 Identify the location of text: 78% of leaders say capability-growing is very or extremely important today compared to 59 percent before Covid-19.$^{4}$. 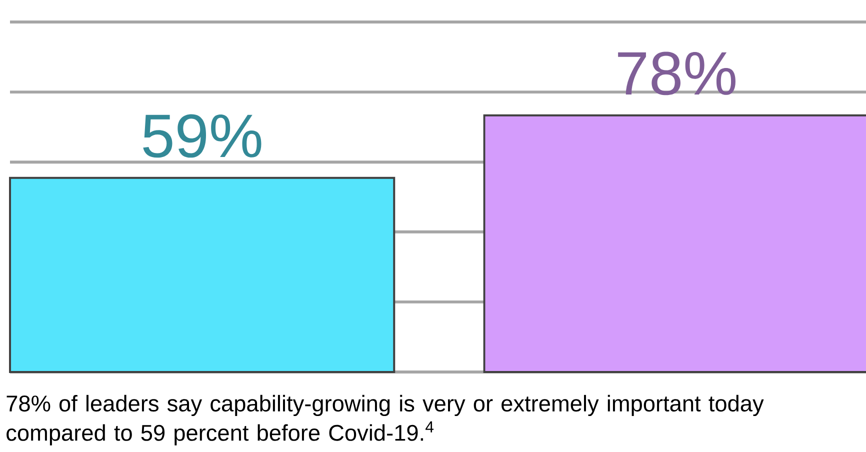
(385, 420).